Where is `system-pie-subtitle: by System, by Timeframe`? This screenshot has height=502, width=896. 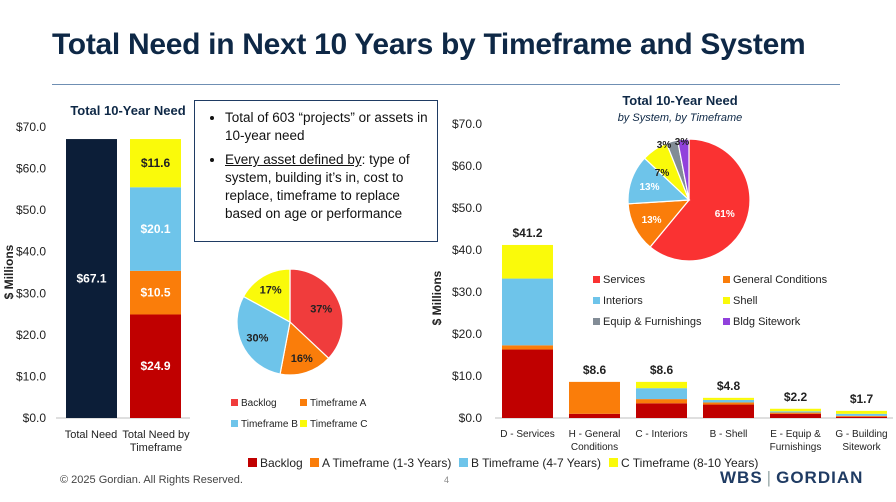 system-pie-subtitle: by System, by Timeframe is located at coordinates (680, 118).